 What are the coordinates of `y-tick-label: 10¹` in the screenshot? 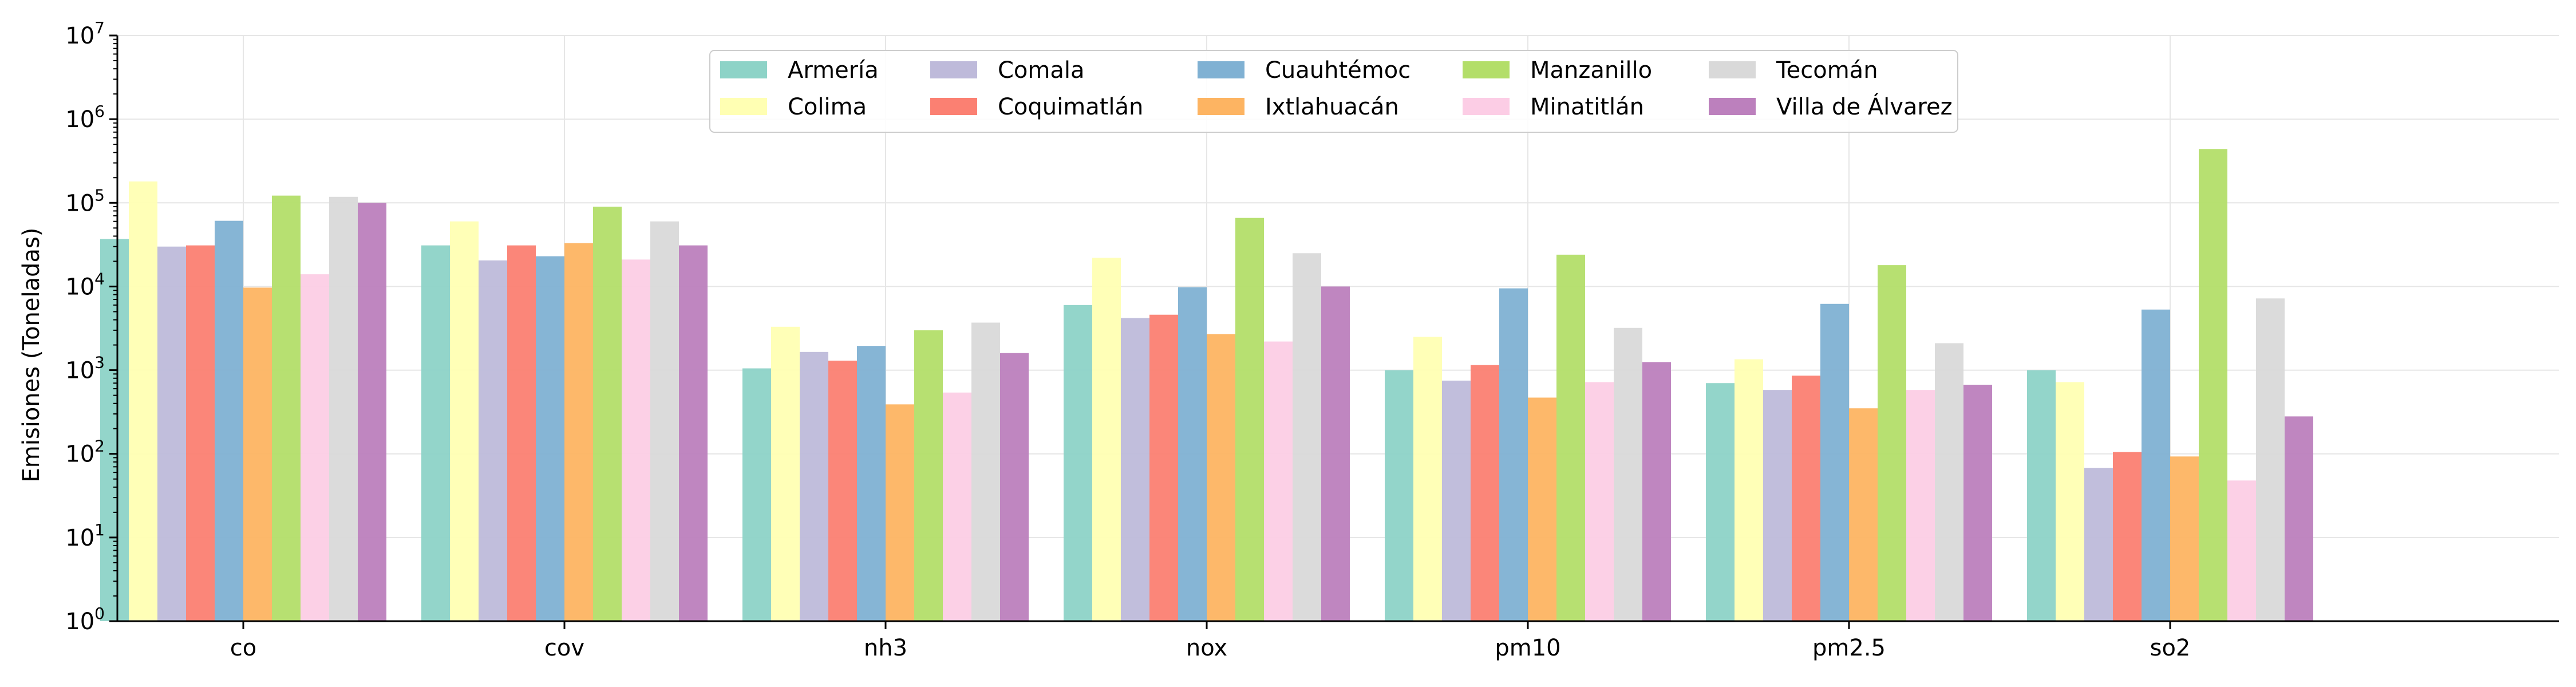 It's located at (85, 535).